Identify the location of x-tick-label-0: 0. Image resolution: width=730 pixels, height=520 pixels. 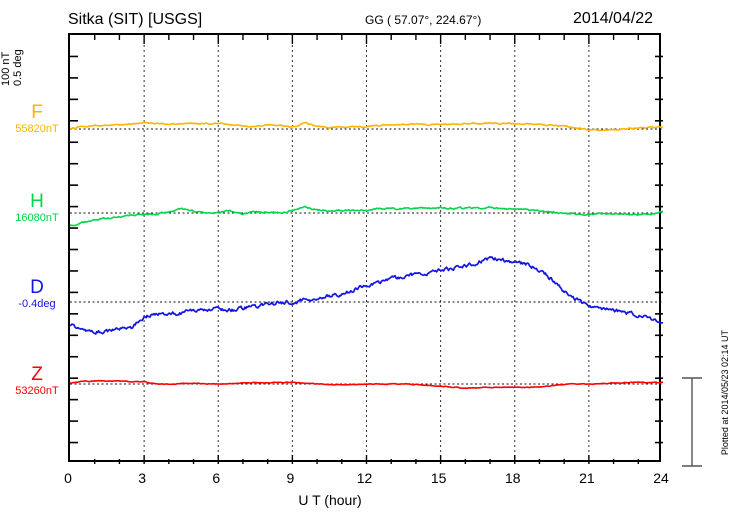
(68, 478).